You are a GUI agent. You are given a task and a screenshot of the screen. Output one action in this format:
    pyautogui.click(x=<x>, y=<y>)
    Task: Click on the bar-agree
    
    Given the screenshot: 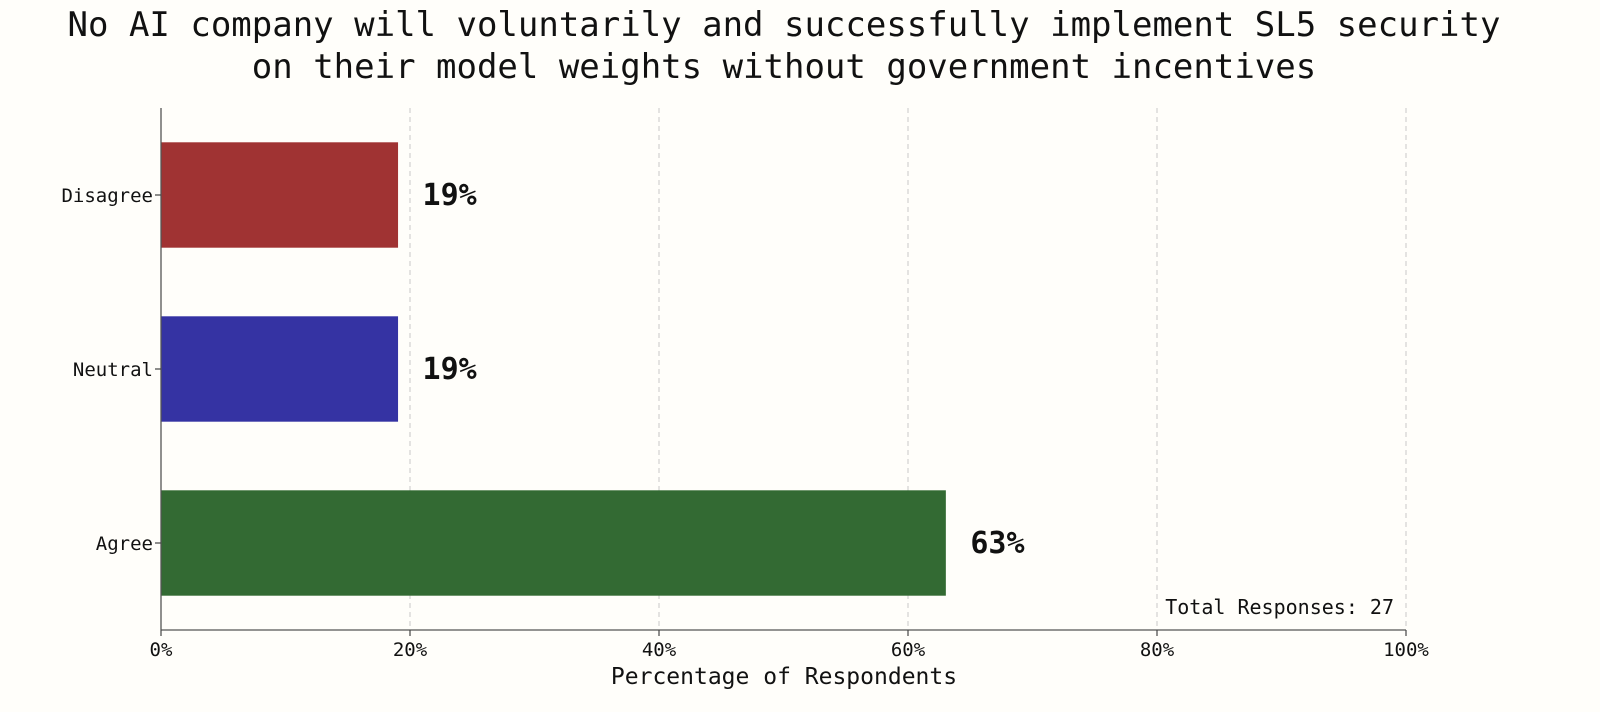 What is the action you would take?
    pyautogui.click(x=553, y=543)
    